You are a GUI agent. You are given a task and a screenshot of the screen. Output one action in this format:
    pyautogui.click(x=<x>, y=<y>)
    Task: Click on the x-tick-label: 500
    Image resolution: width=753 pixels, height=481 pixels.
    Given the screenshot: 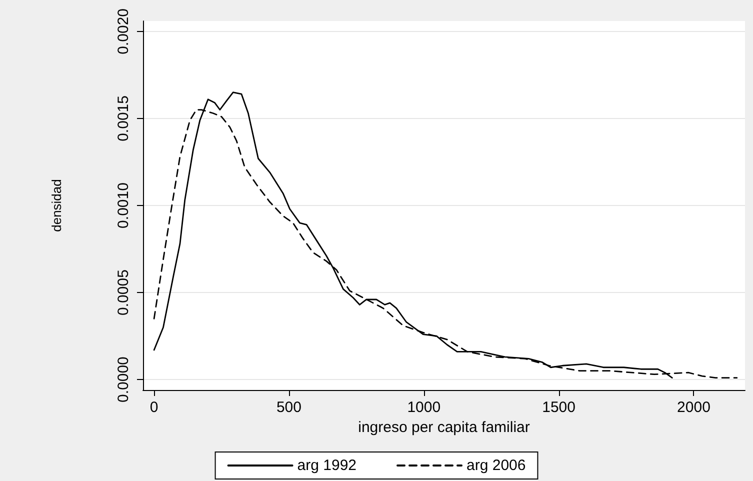 What is the action you would take?
    pyautogui.click(x=289, y=407)
    